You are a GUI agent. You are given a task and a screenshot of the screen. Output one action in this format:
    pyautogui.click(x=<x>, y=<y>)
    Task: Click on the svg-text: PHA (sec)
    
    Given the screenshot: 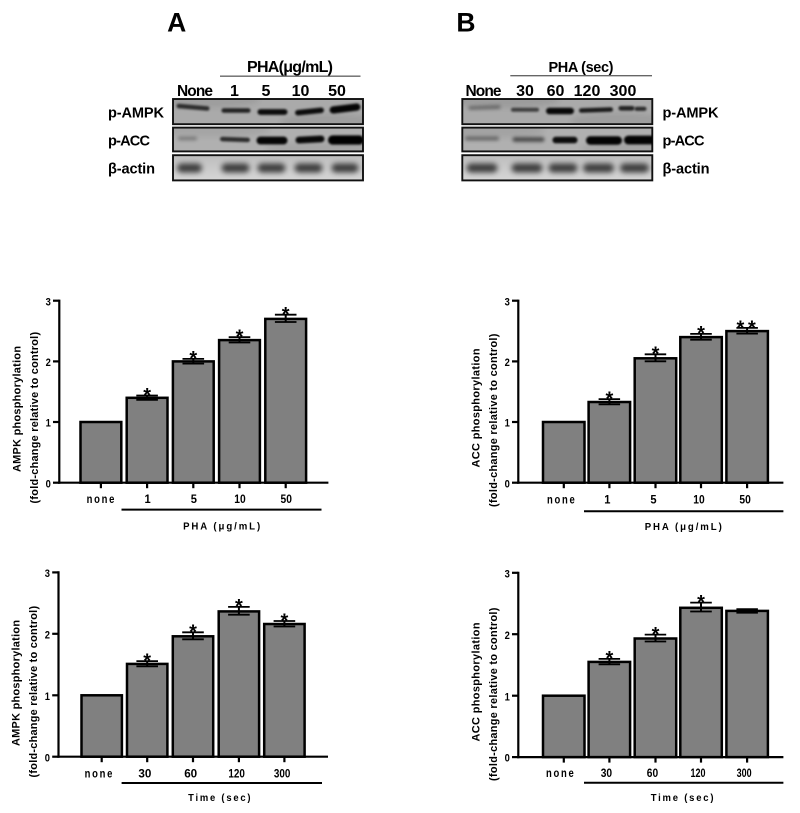 What is the action you would take?
    pyautogui.click(x=581, y=68)
    